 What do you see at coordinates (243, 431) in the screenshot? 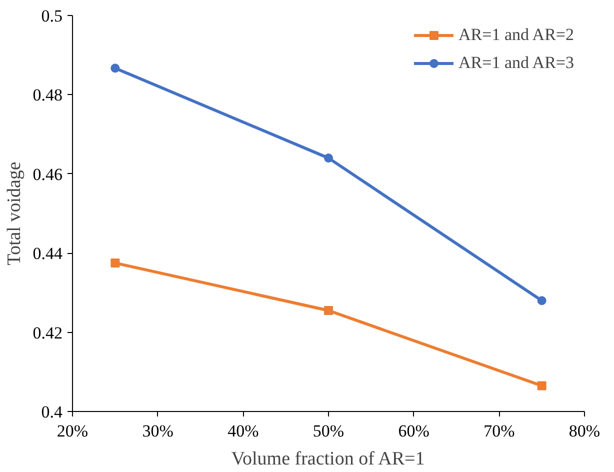
I see `x-tick-label: 40%` at bounding box center [243, 431].